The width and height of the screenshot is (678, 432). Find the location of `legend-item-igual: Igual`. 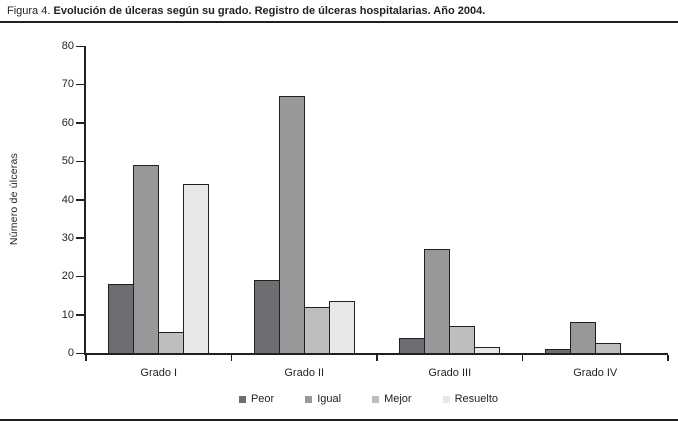

legend-item-igual: Igual is located at coordinates (323, 399).